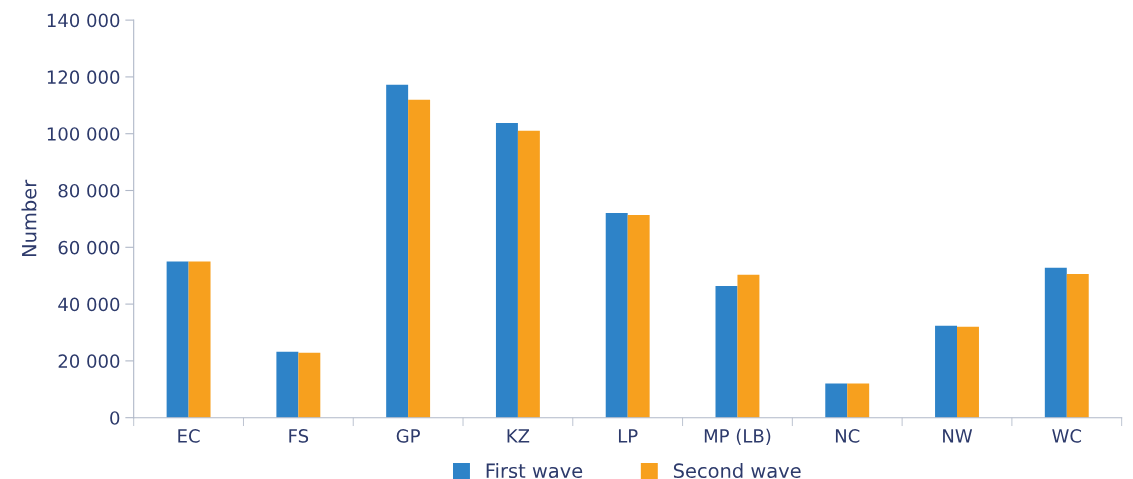 The height and width of the screenshot is (479, 1133). Describe the element at coordinates (29, 218) in the screenshot. I see `y-axis-title: Number` at that location.